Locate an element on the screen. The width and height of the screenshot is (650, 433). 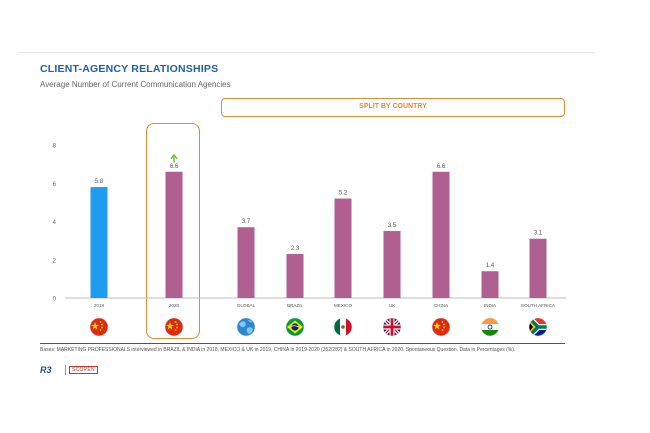
page-title: CLIENT-AGENCY RELATIONSHIPS is located at coordinates (129, 69).